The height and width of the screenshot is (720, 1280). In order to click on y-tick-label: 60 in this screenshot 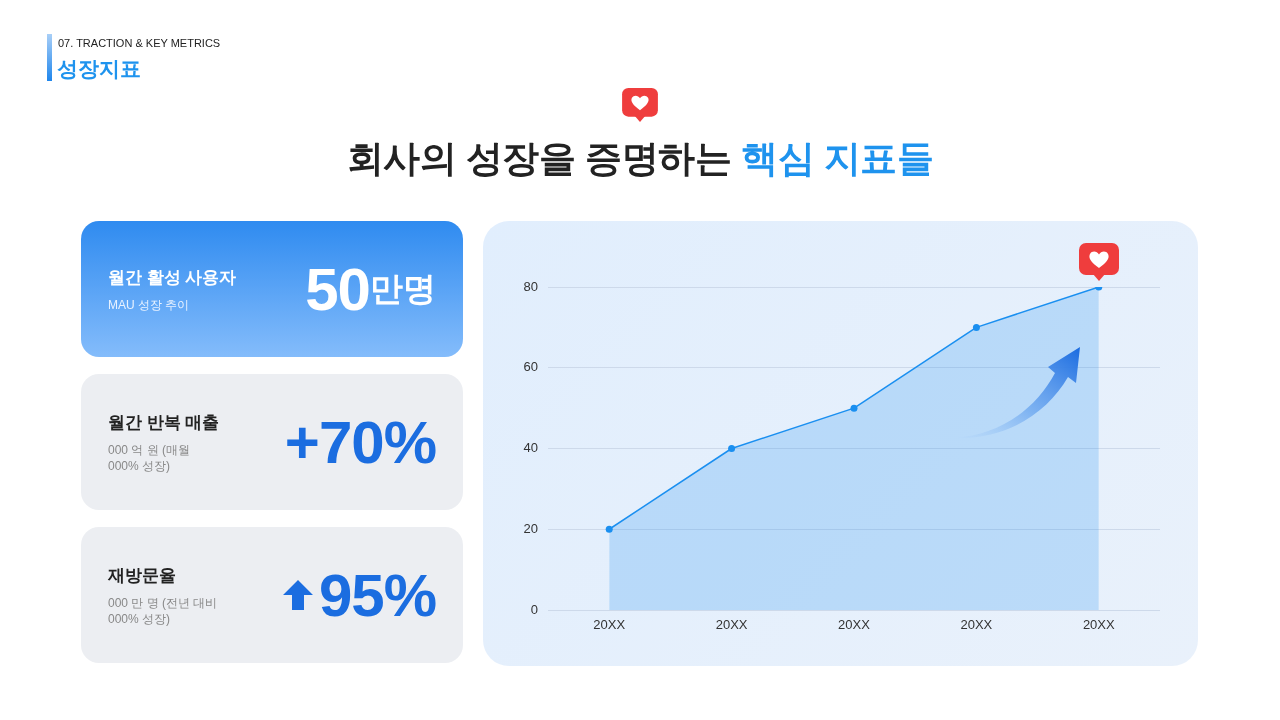, I will do `click(530, 367)`.